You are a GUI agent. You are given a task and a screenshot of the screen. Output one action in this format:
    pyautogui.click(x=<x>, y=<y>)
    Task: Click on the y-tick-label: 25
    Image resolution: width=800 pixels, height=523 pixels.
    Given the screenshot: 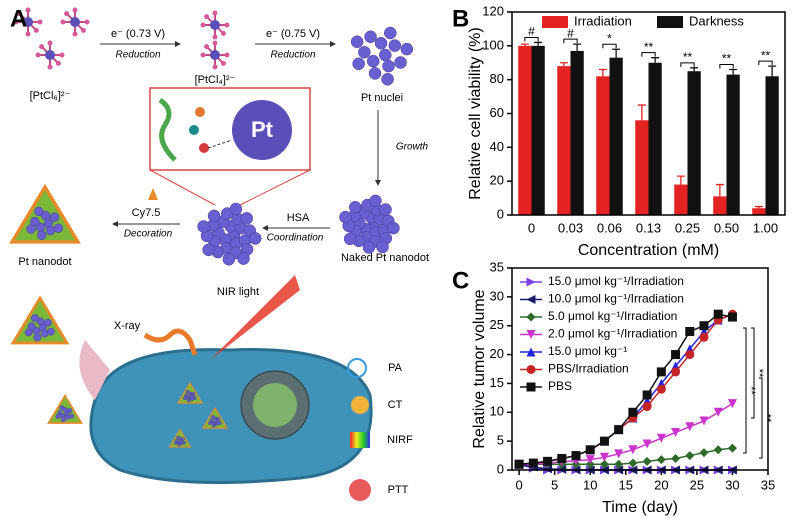 What is the action you would take?
    pyautogui.click(x=497, y=324)
    